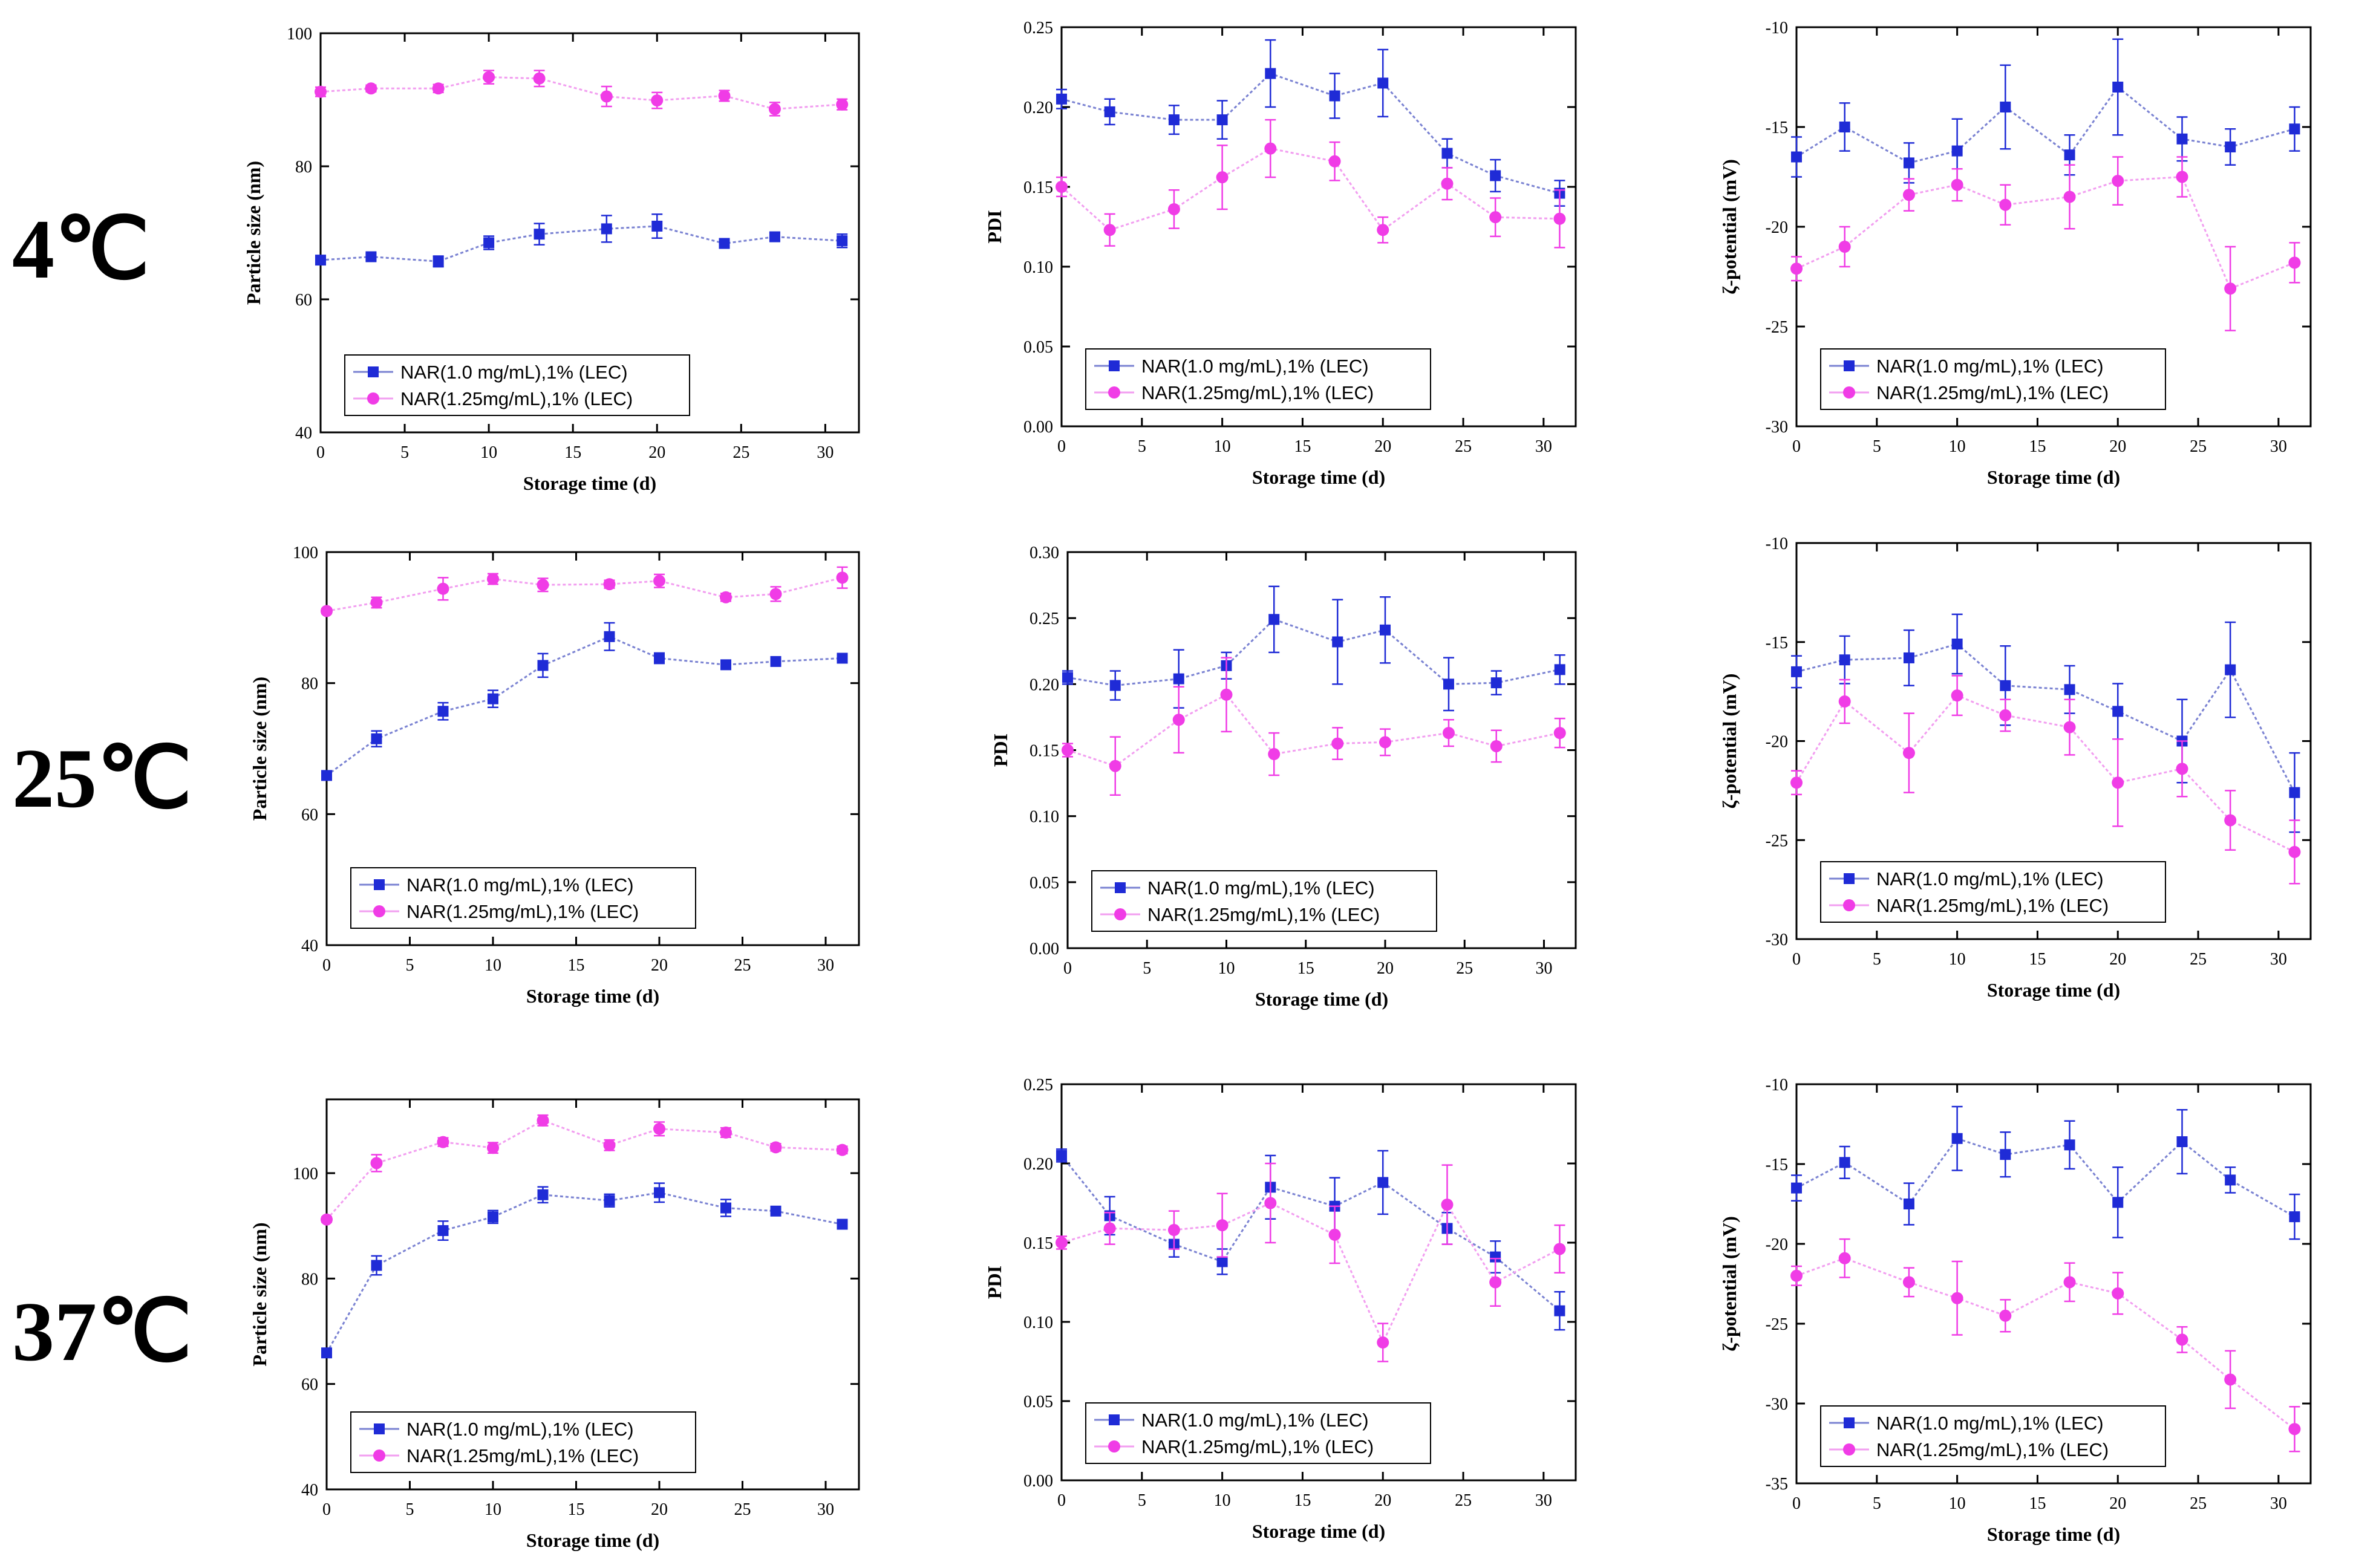  What do you see at coordinates (309, 1385) in the screenshot?
I see `y-tick-label: 60` at bounding box center [309, 1385].